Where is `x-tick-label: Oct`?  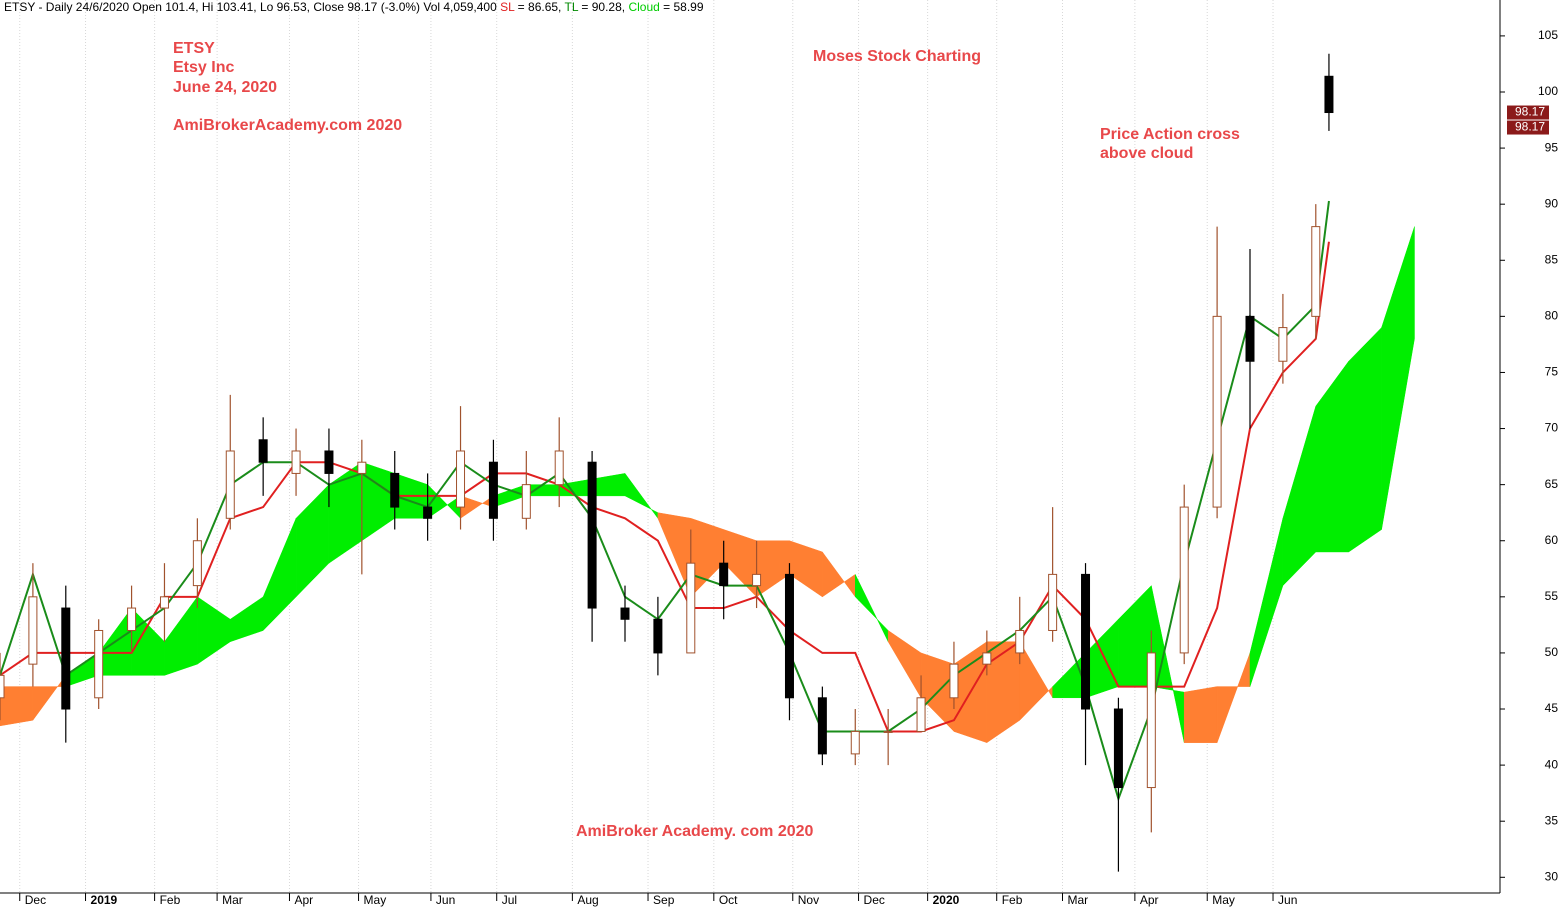
x-tick-label: Oct is located at coordinates (728, 900).